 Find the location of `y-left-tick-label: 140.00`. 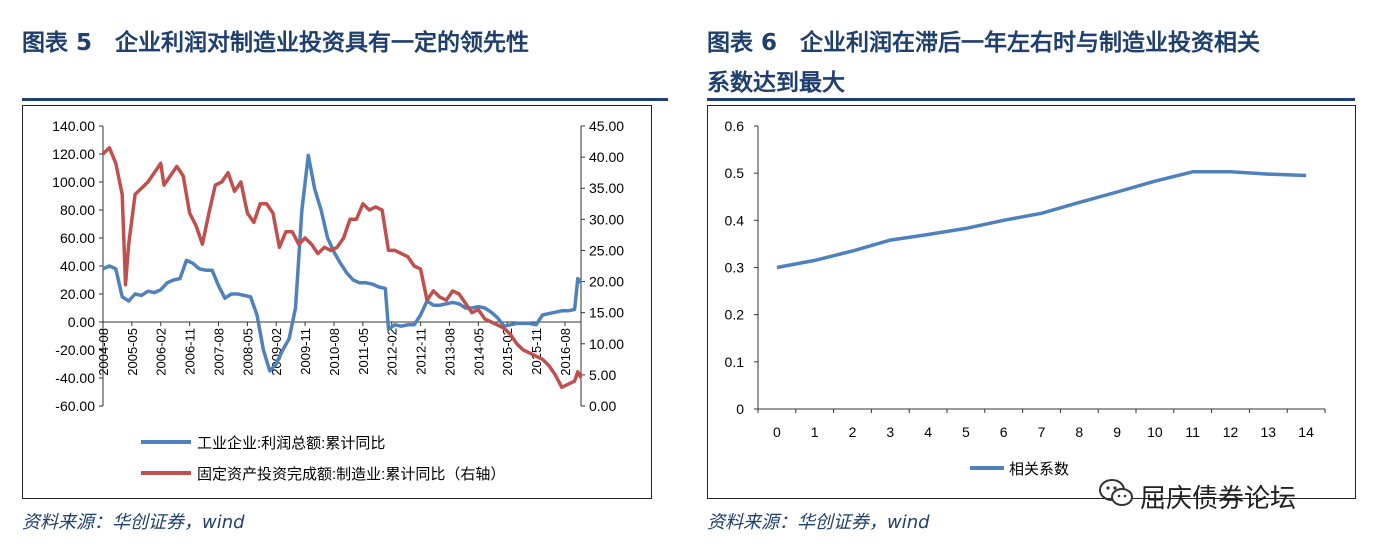

y-left-tick-label: 140.00 is located at coordinates (73, 126).